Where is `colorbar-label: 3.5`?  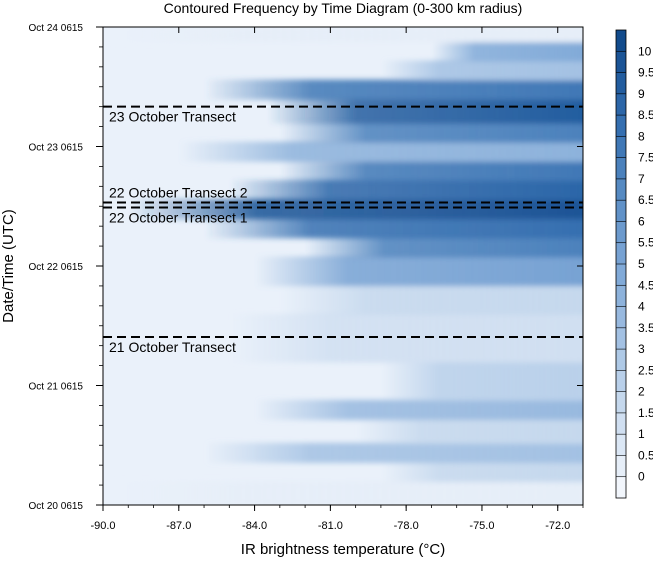 colorbar-label: 3.5 is located at coordinates (645, 328).